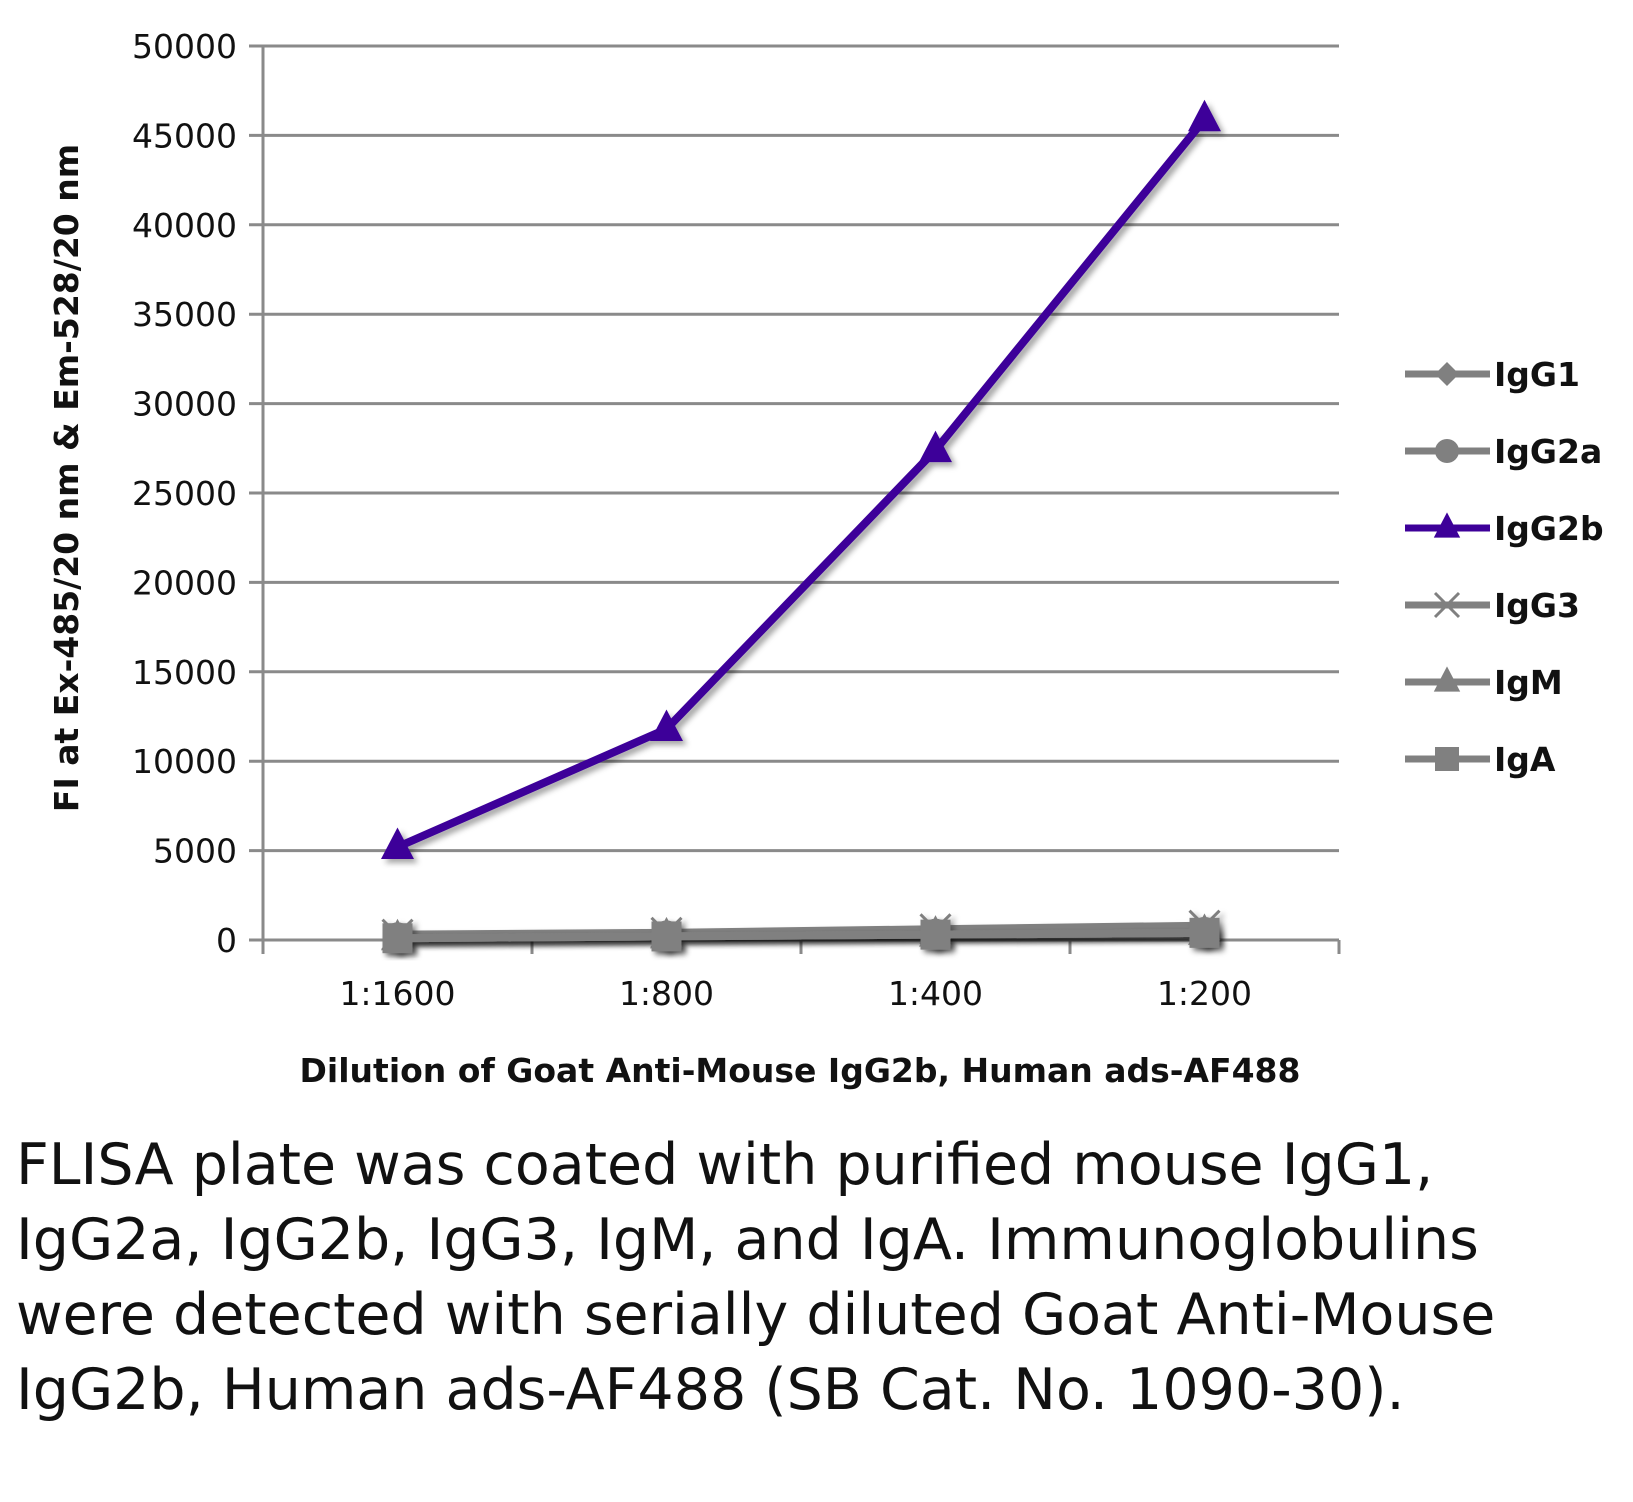 The height and width of the screenshot is (1502, 1633). What do you see at coordinates (66, 478) in the screenshot?
I see `y-axis-label: FI at Ex-485/20 nm & Em-528/20 nm` at bounding box center [66, 478].